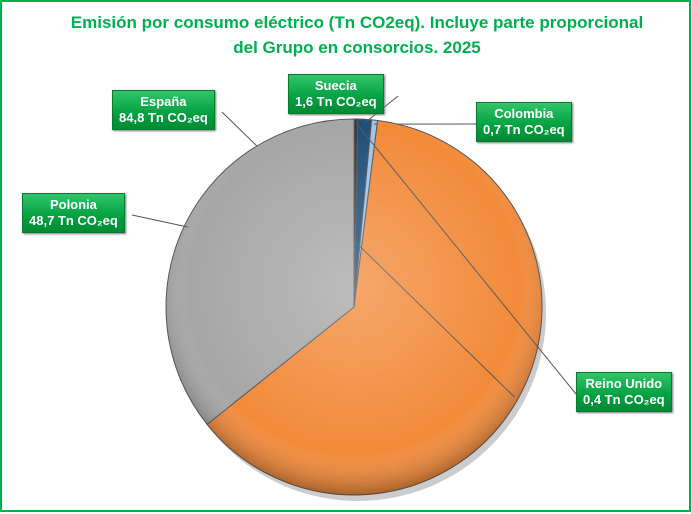 Image resolution: width=691 pixels, height=514 pixels. Describe the element at coordinates (524, 114) in the screenshot. I see `category-label: Colombia` at that location.